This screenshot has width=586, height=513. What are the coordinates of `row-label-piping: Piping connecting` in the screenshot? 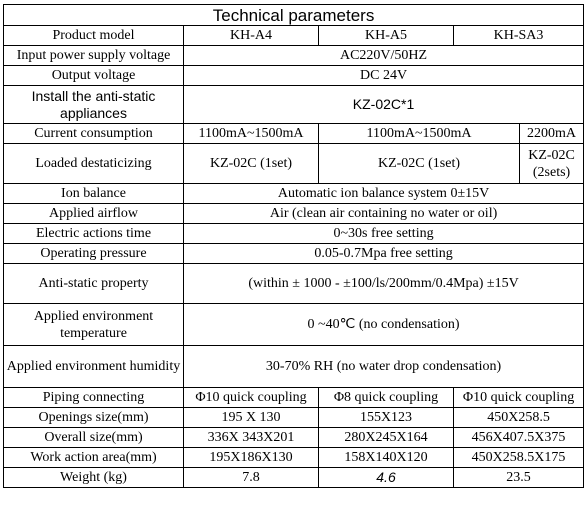 It's located at (93, 397).